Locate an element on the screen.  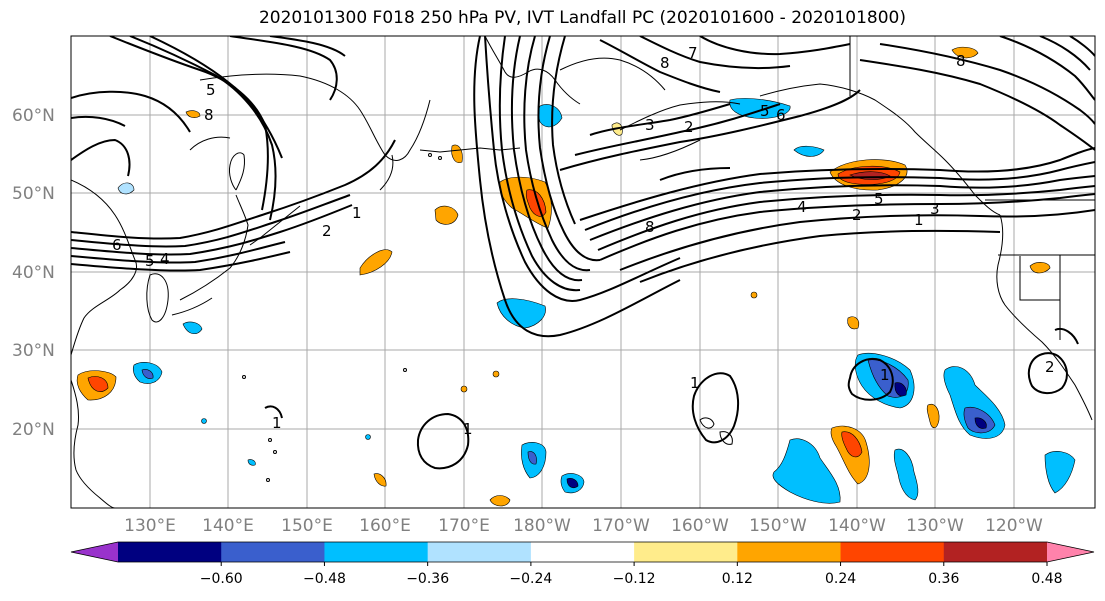
lon-label: 130°W is located at coordinates (935, 526).